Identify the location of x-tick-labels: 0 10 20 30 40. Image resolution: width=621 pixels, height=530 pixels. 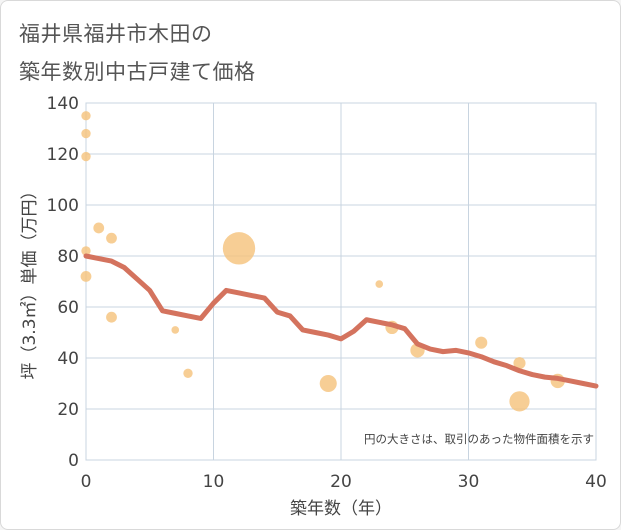
(344, 482).